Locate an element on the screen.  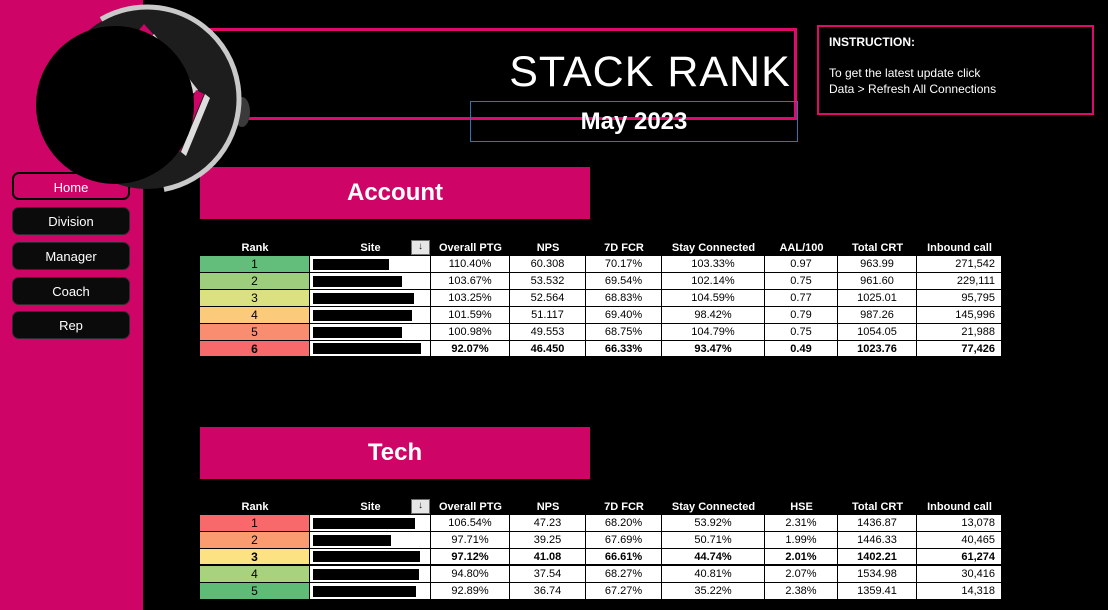
value-cell: 102.14% is located at coordinates (713, 281).